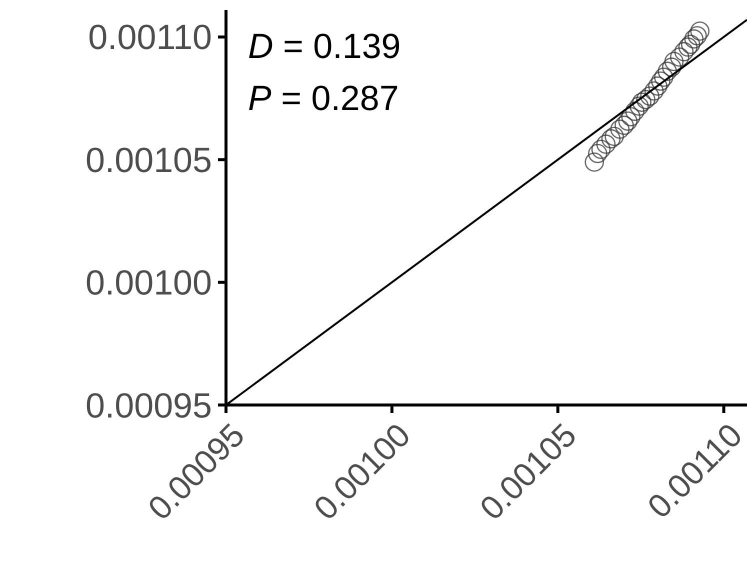  Describe the element at coordinates (324, 46) in the screenshot. I see `annotation: D = 0.139` at that location.